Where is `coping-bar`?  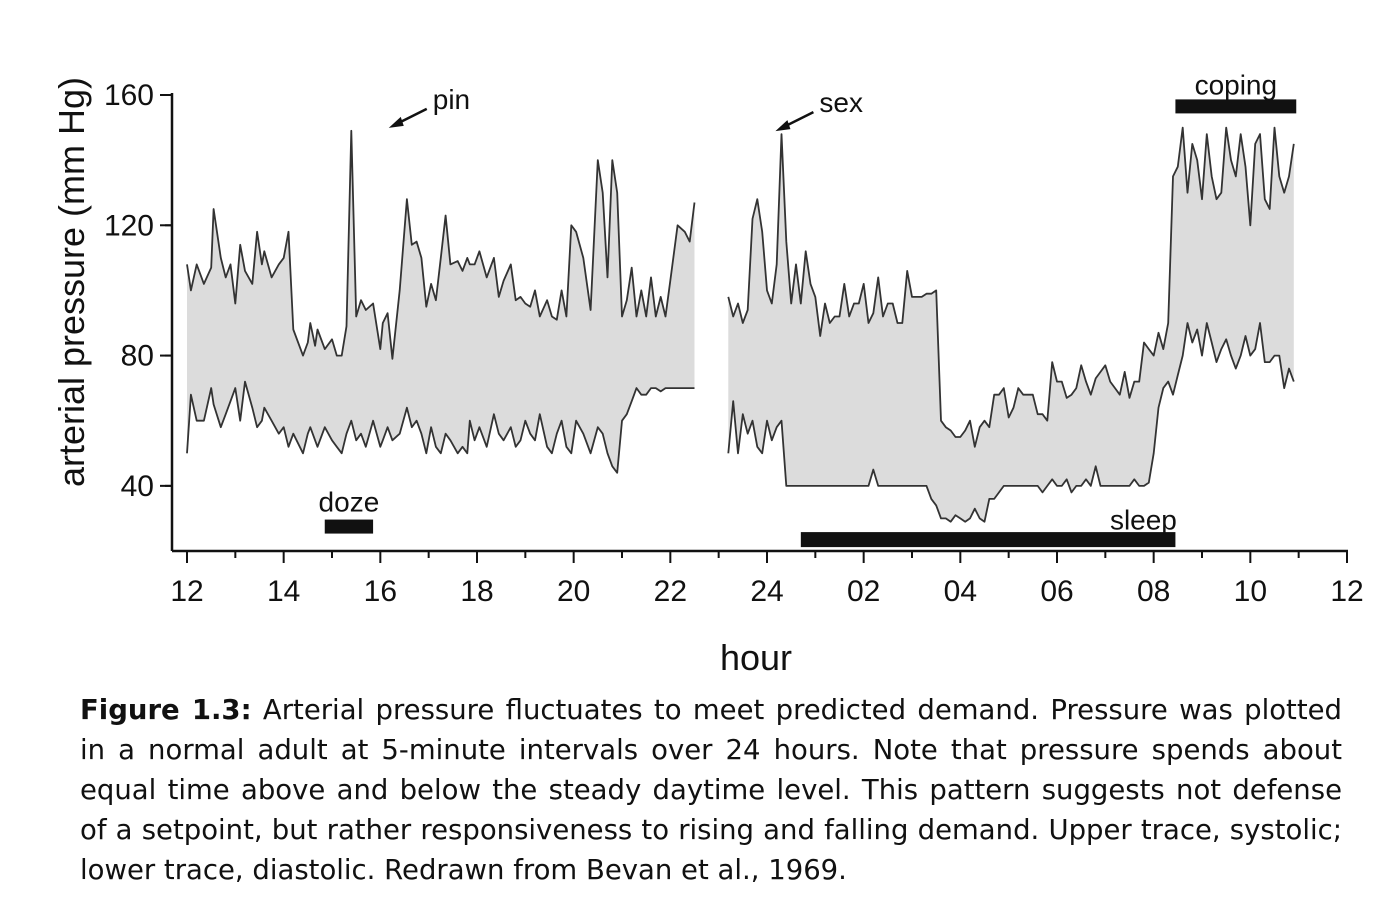 coping-bar is located at coordinates (1236, 106).